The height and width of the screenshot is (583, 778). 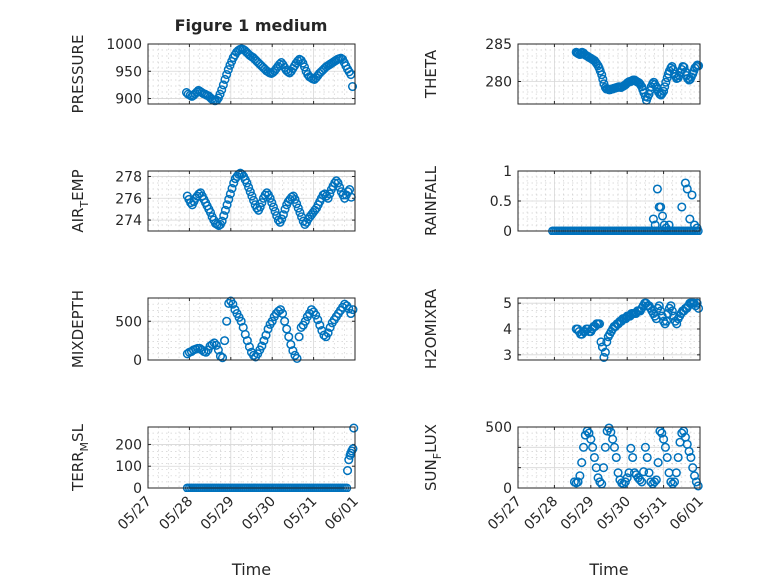 What do you see at coordinates (437, 456) in the screenshot?
I see `y-label-subscript: F` at bounding box center [437, 456].